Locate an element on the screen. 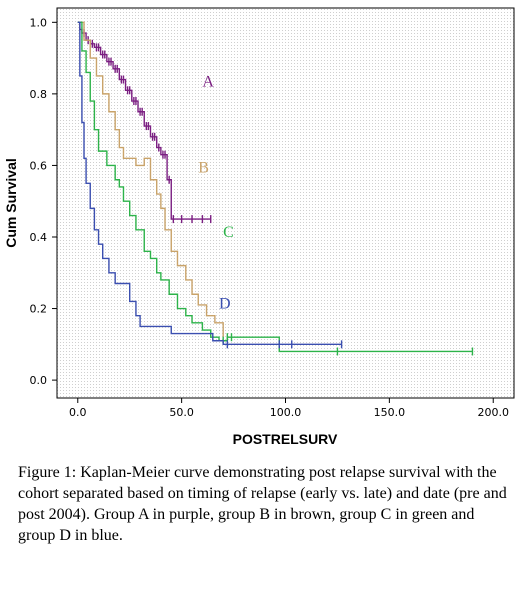 This screenshot has height=592, width=520. y-tick-label: 0.8 is located at coordinates (39, 94).